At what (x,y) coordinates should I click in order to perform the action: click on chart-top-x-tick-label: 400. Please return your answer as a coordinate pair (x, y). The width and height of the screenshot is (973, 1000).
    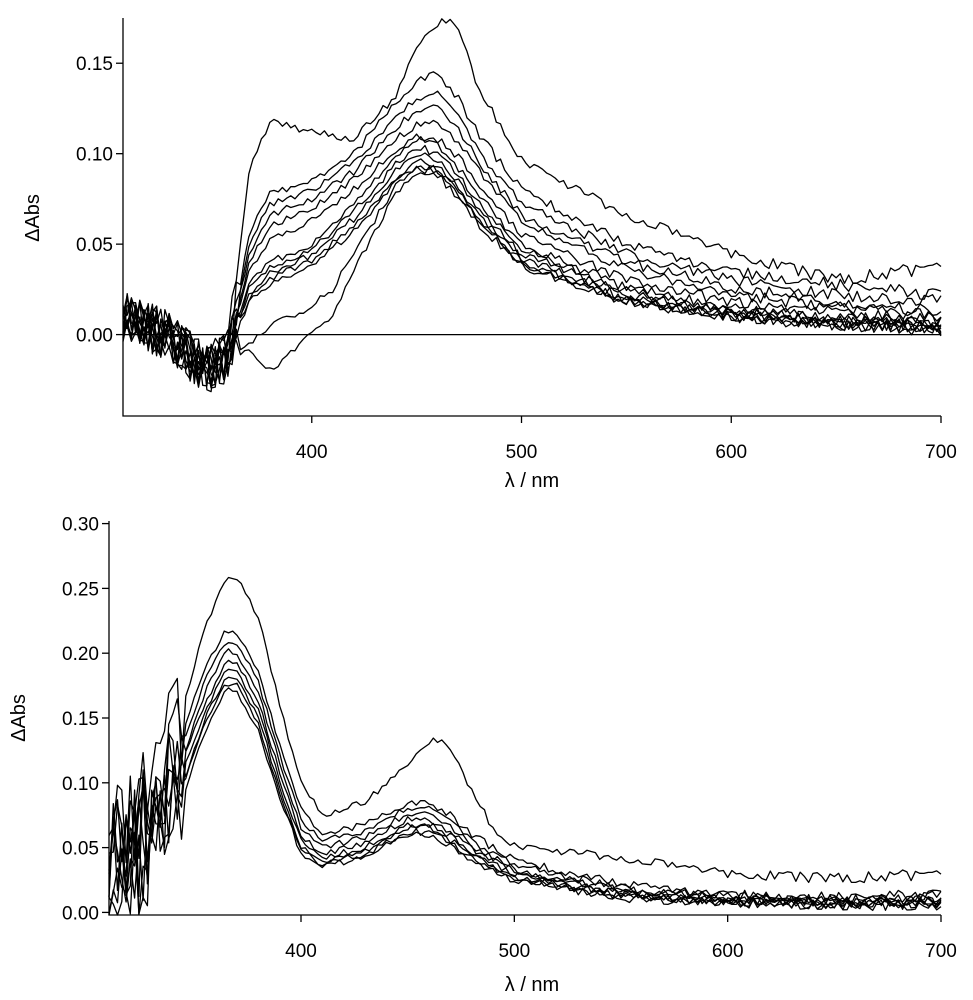
    Looking at the image, I should click on (312, 452).